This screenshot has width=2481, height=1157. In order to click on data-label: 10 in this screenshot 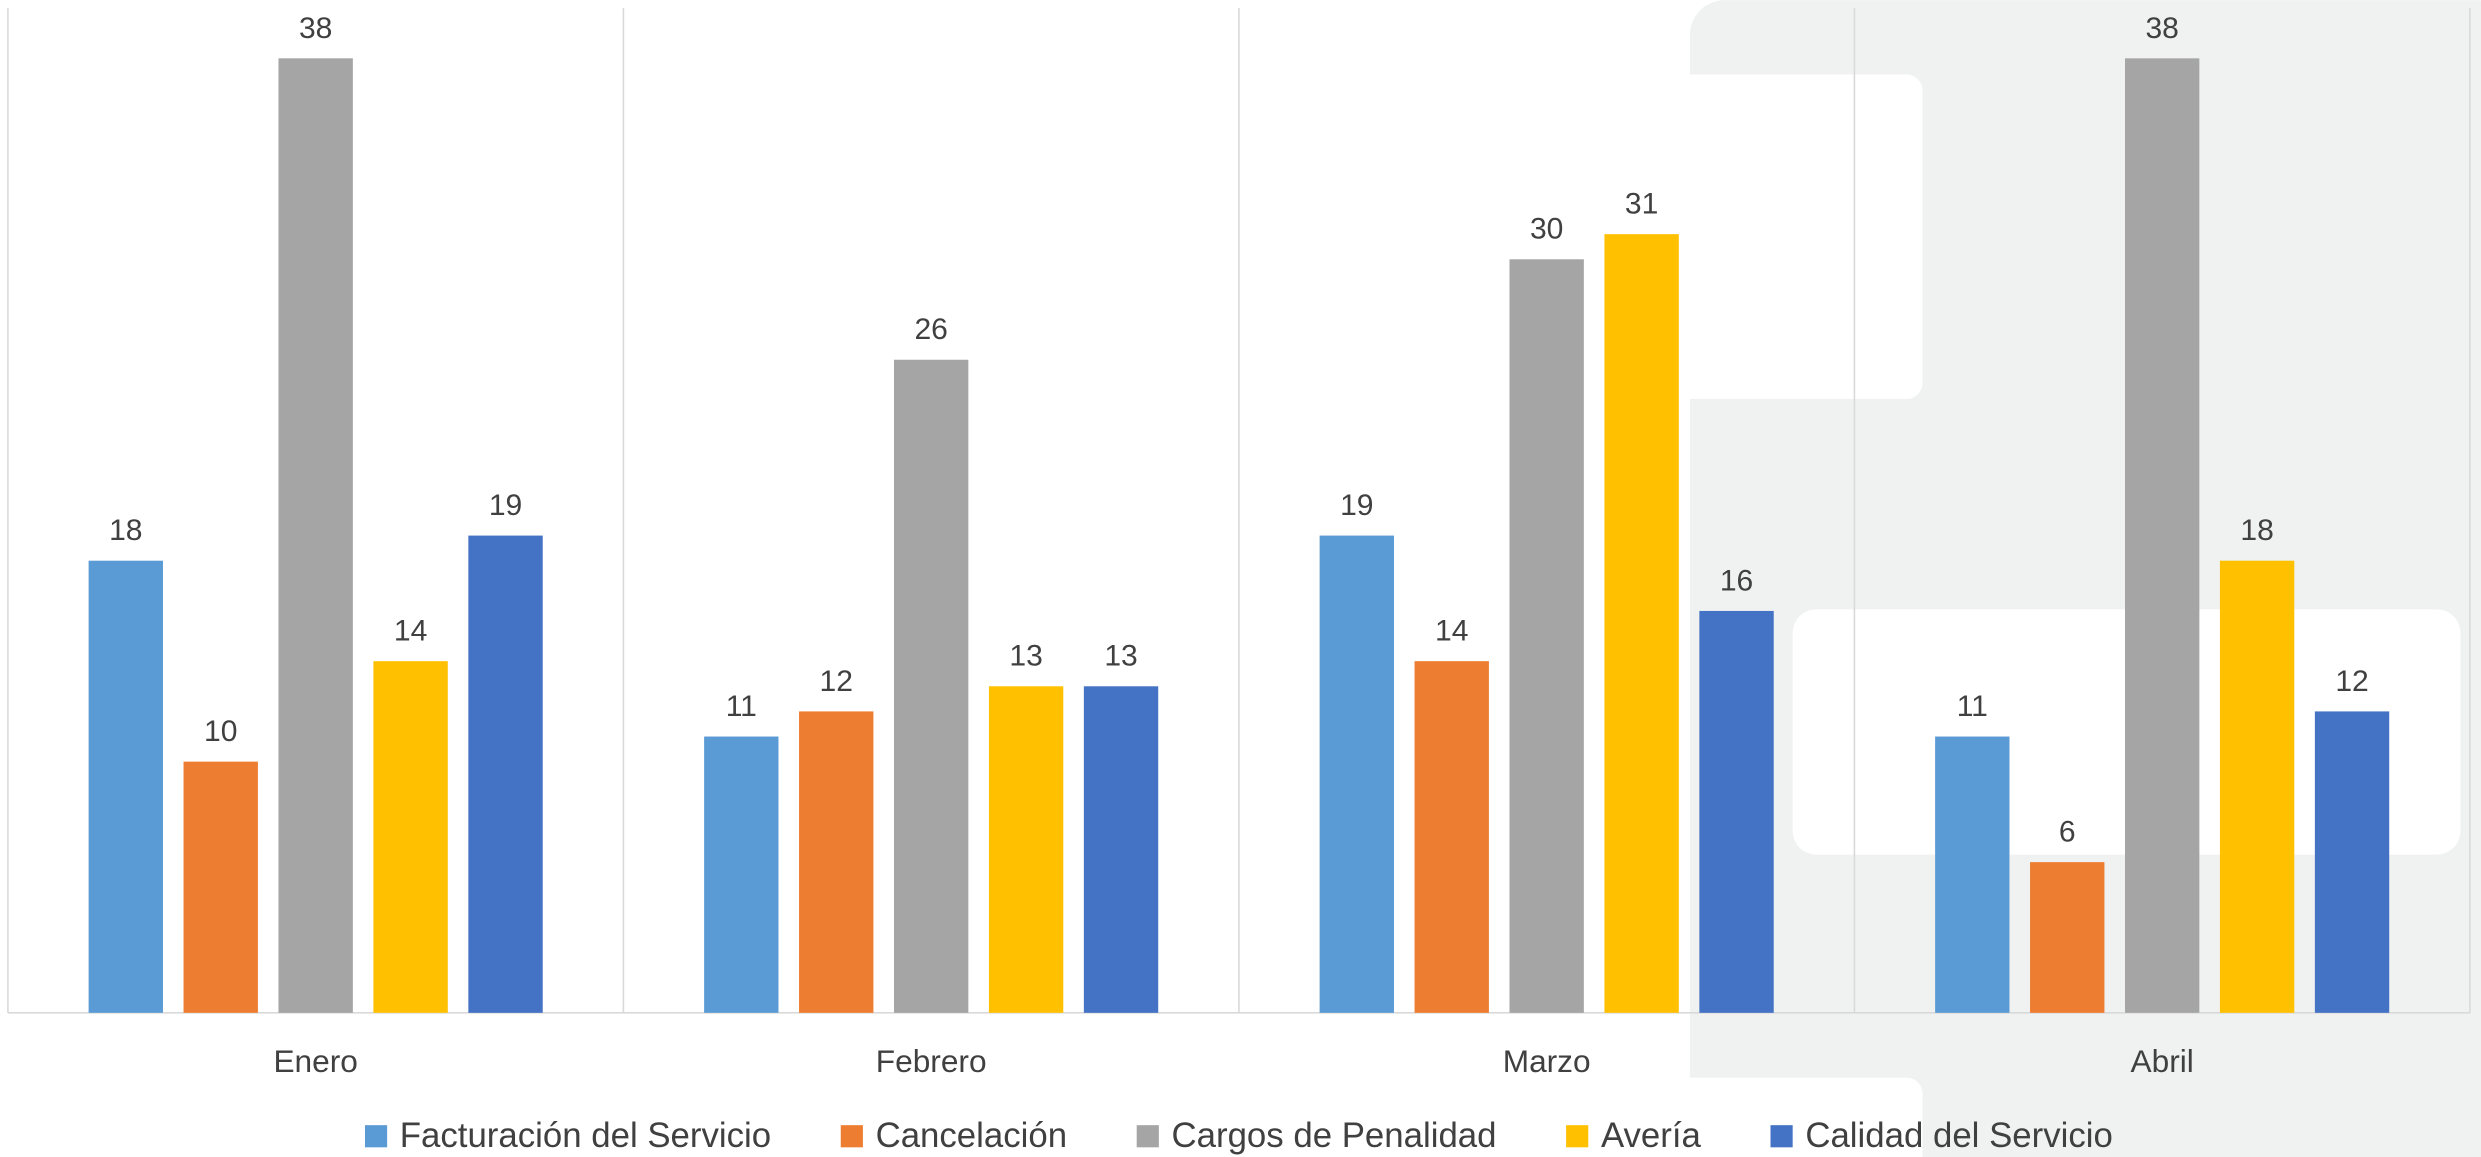, I will do `click(220, 731)`.